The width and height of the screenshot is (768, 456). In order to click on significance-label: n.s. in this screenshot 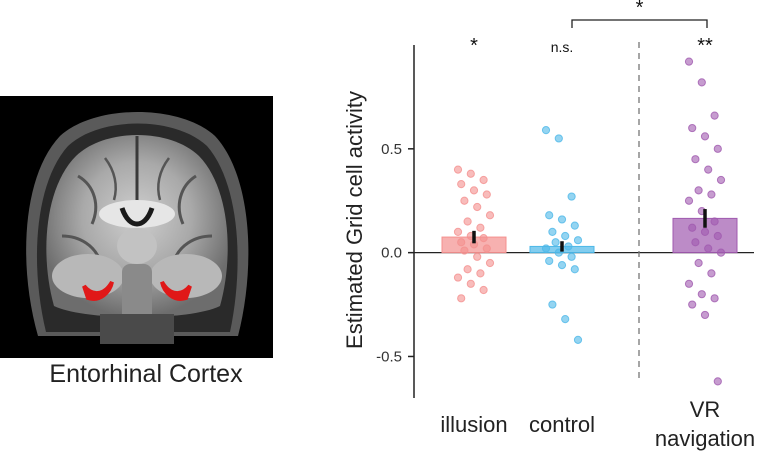, I will do `click(562, 47)`.